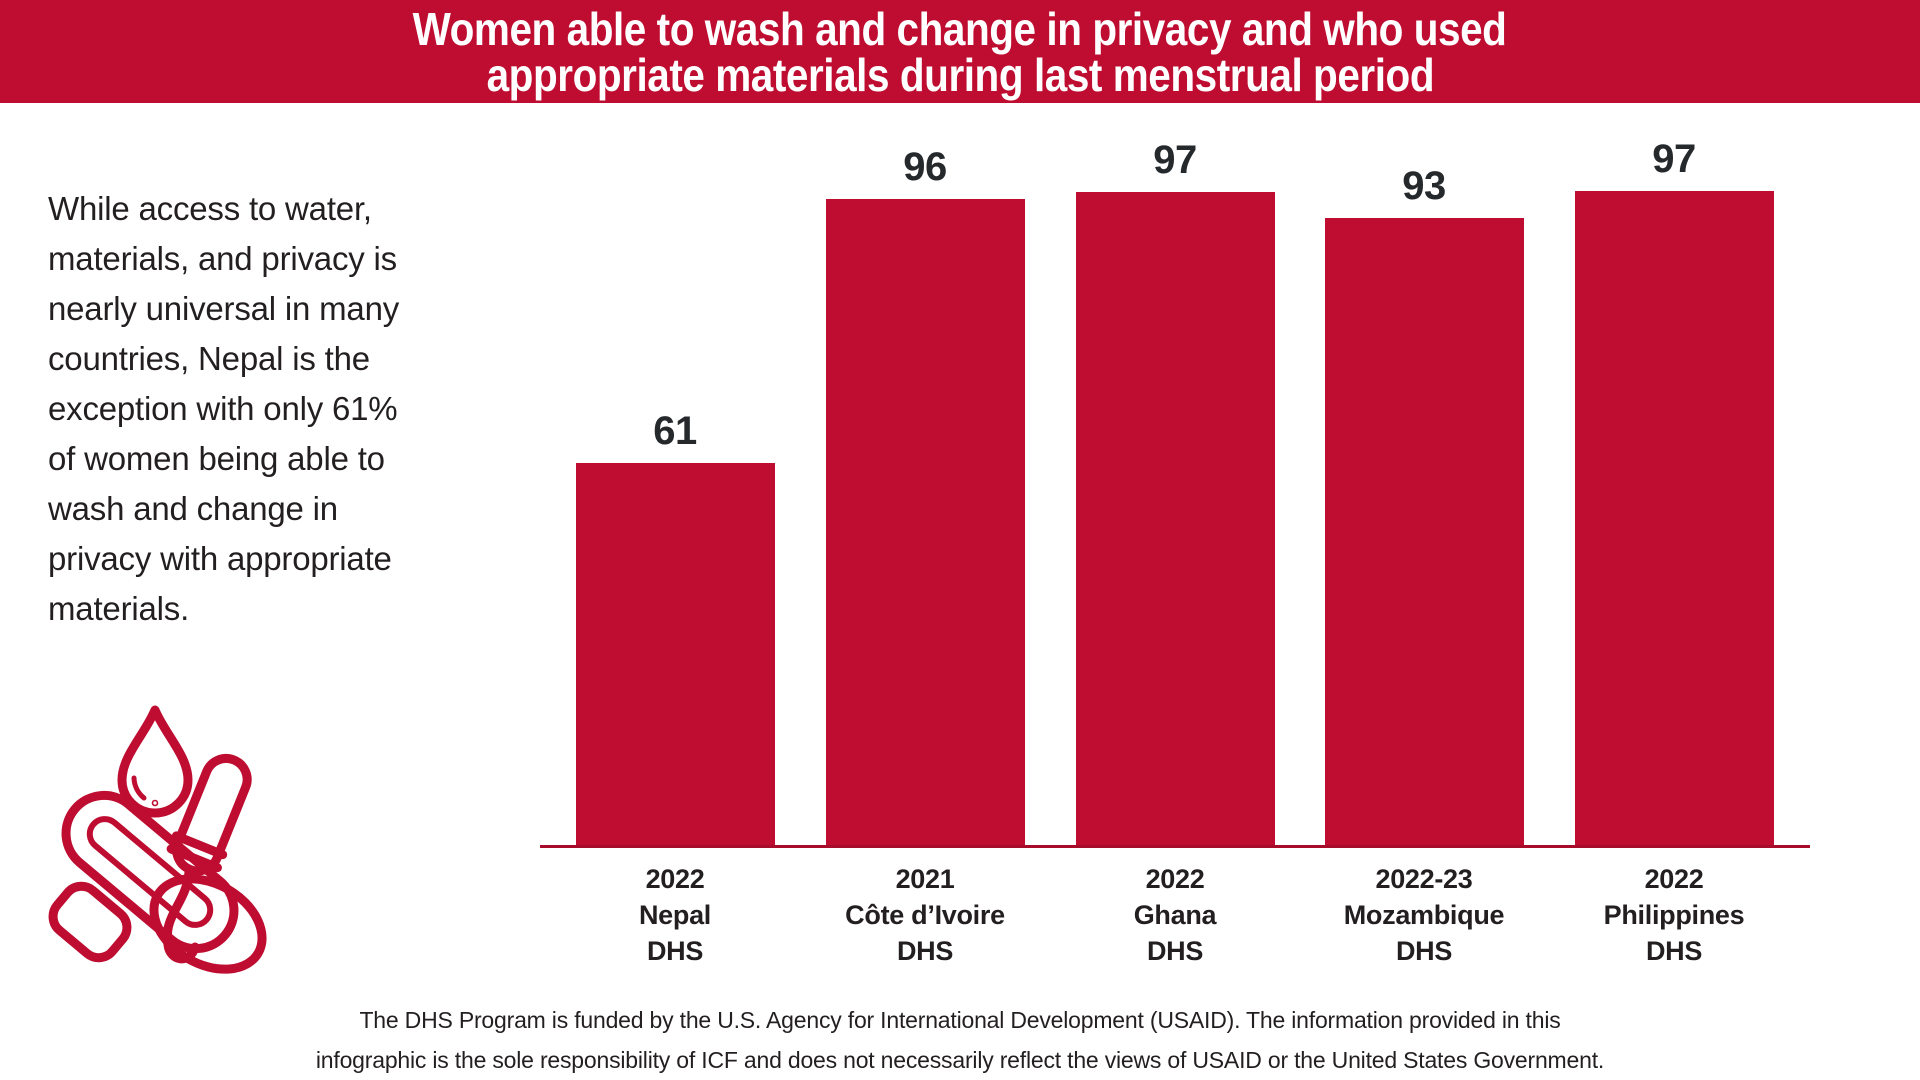 This screenshot has height=1080, width=1920. What do you see at coordinates (224, 308) in the screenshot?
I see `intro-line: nearly universal in many` at bounding box center [224, 308].